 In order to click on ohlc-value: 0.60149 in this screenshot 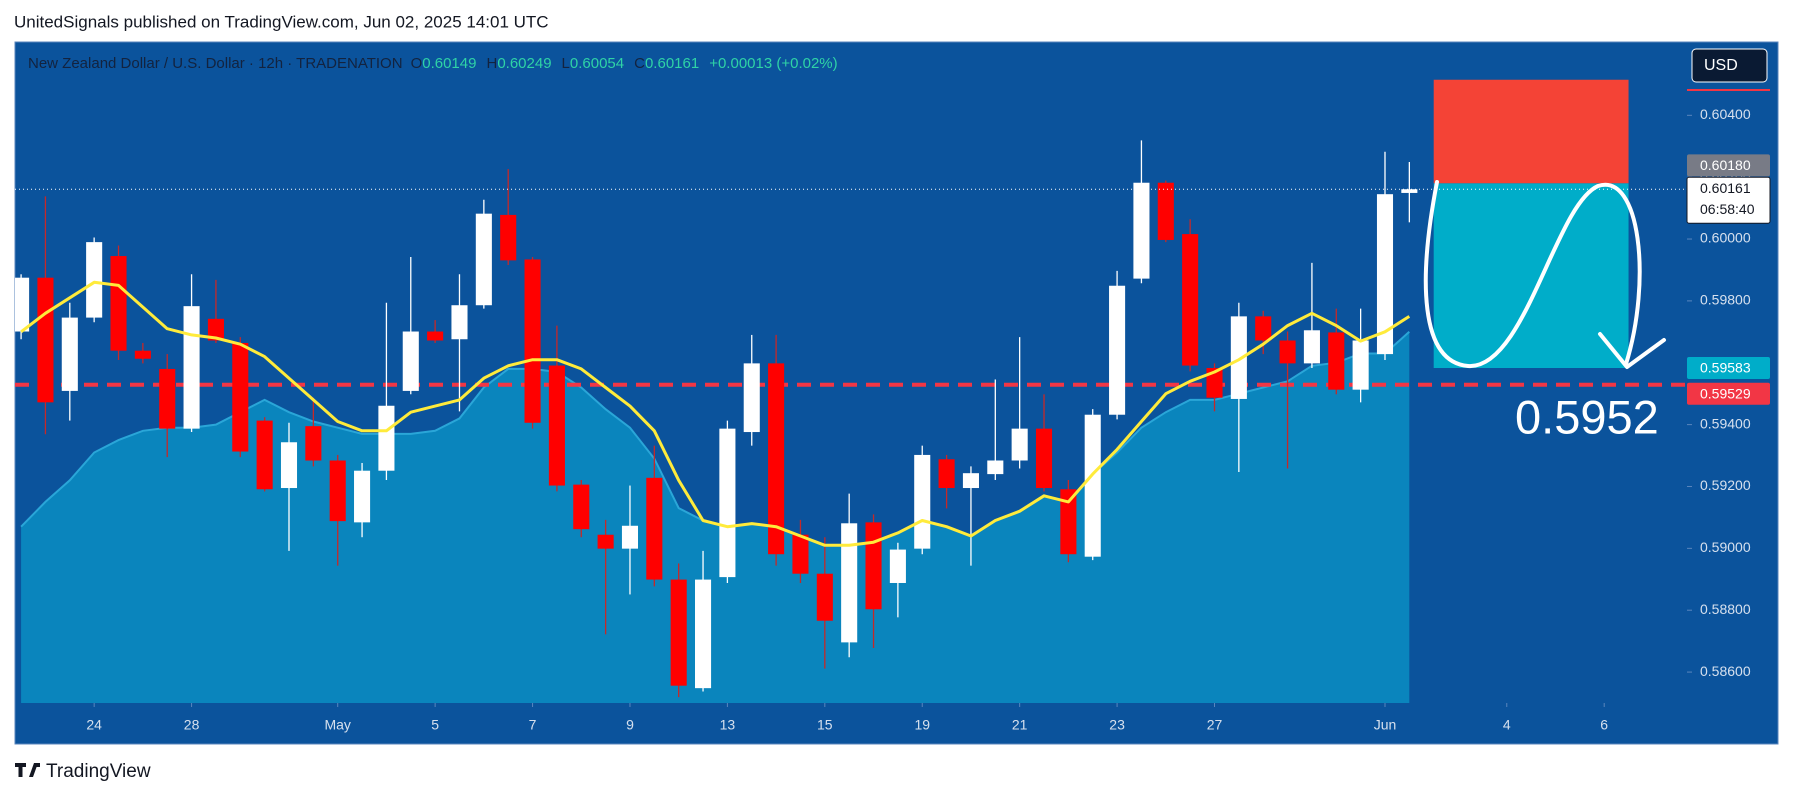, I will do `click(449, 63)`.